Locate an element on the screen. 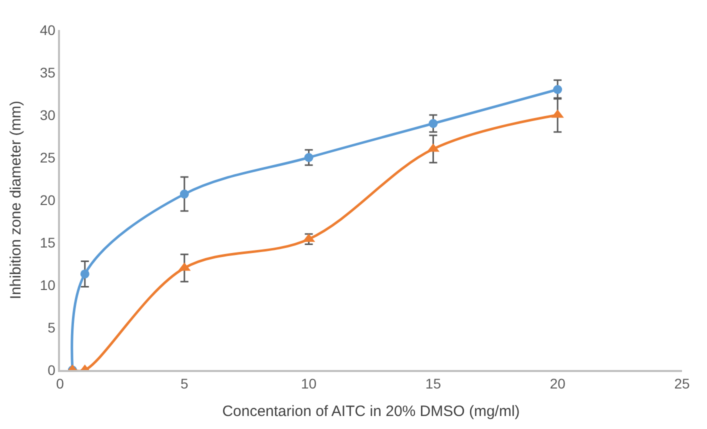 The height and width of the screenshot is (429, 707). y-tick-label: 25 is located at coordinates (48, 157).